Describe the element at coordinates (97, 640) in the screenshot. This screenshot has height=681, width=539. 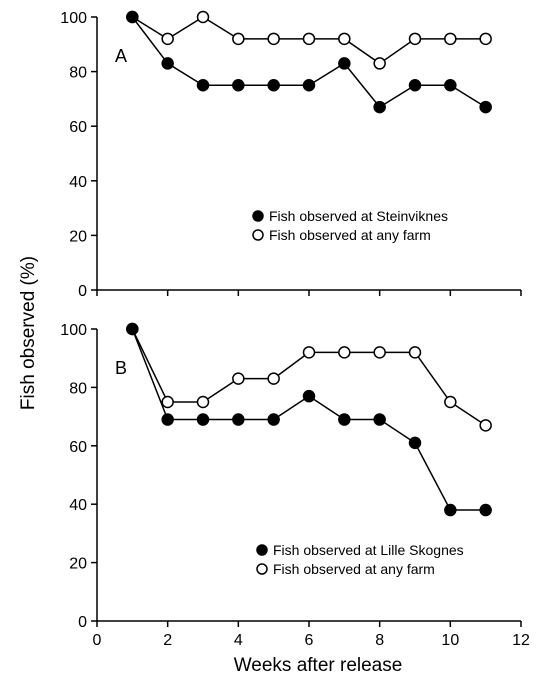
I see `x-tick-label: 0` at that location.